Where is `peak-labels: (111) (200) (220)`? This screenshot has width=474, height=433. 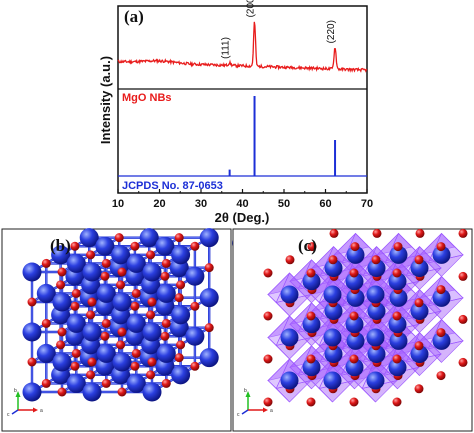
peak-labels: (111) (200) (220) is located at coordinates (279, 29).